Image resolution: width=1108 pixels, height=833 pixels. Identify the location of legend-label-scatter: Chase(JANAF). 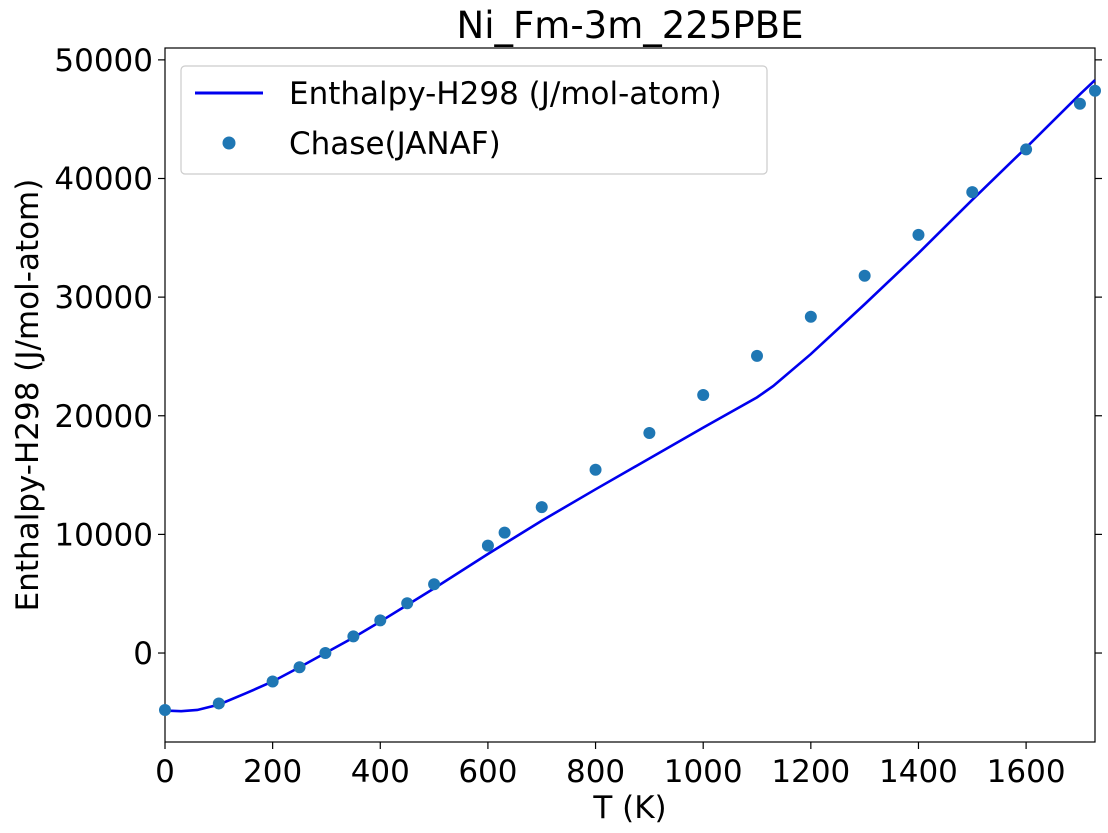
(395, 144).